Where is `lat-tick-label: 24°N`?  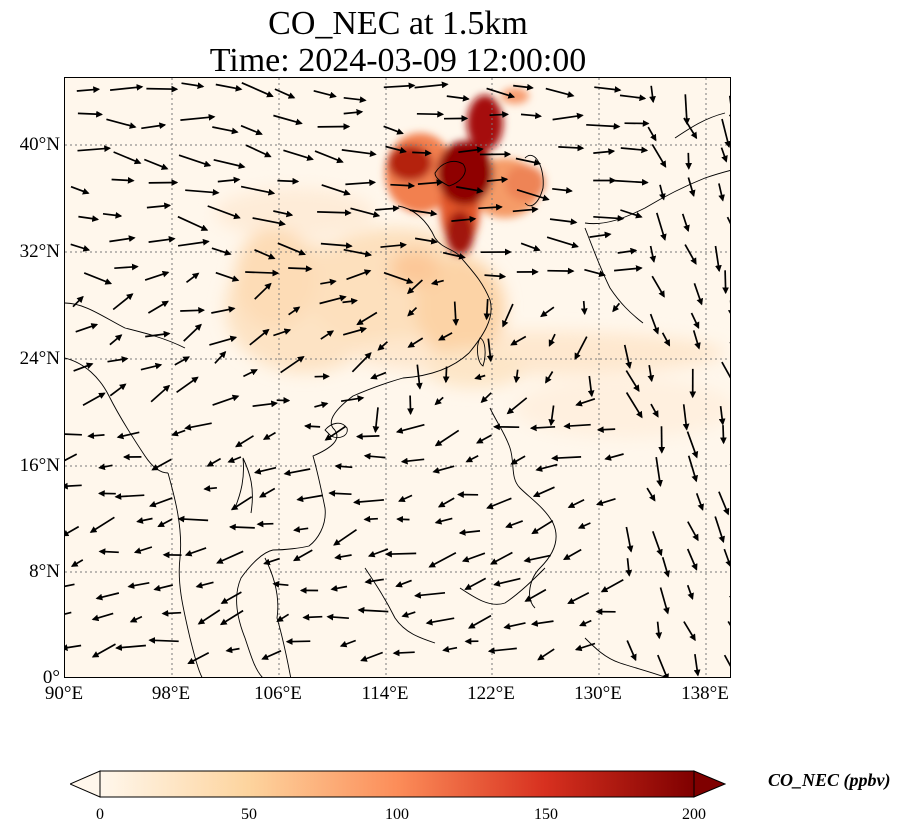
lat-tick-label: 24°N is located at coordinates (39, 358).